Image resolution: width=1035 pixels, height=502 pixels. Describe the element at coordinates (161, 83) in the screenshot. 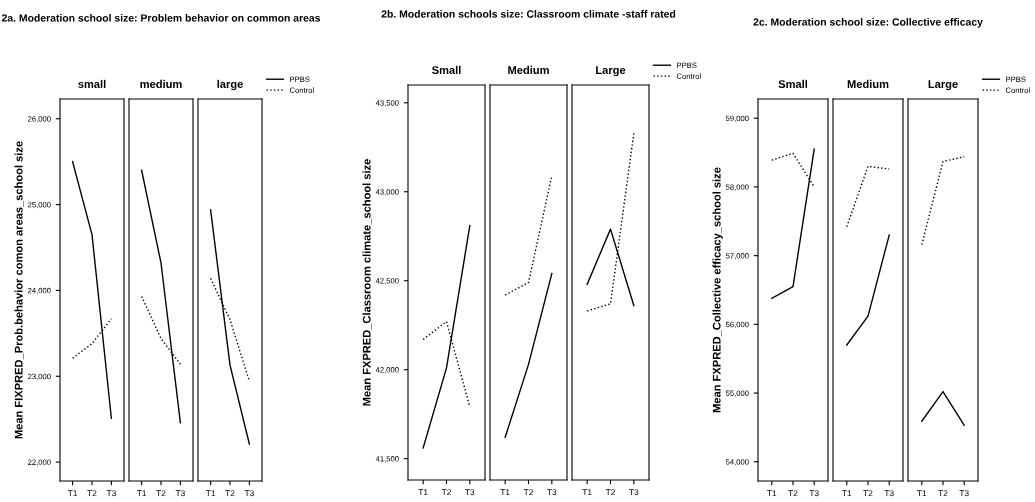

I see `chart-subtitle: medium` at that location.